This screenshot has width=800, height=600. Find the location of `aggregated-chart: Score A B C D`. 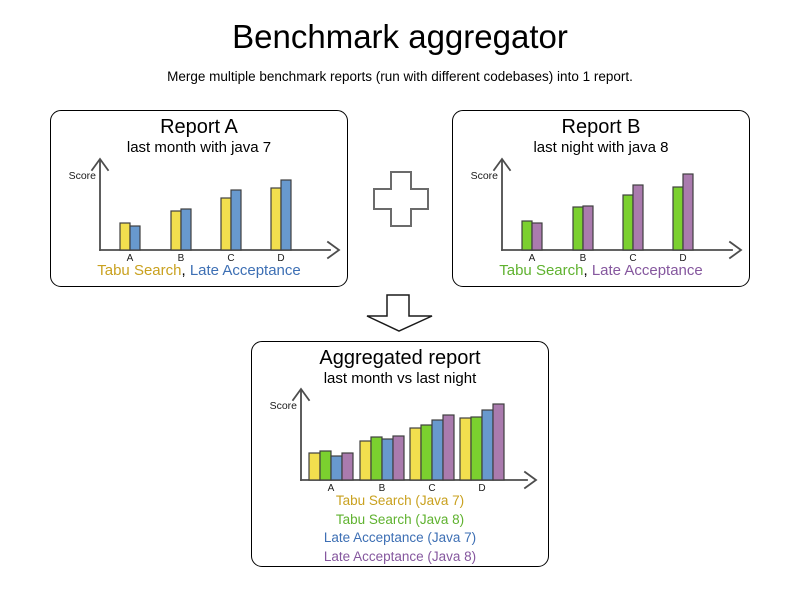

aggregated-chart: Score A B C D is located at coordinates (404, 440).